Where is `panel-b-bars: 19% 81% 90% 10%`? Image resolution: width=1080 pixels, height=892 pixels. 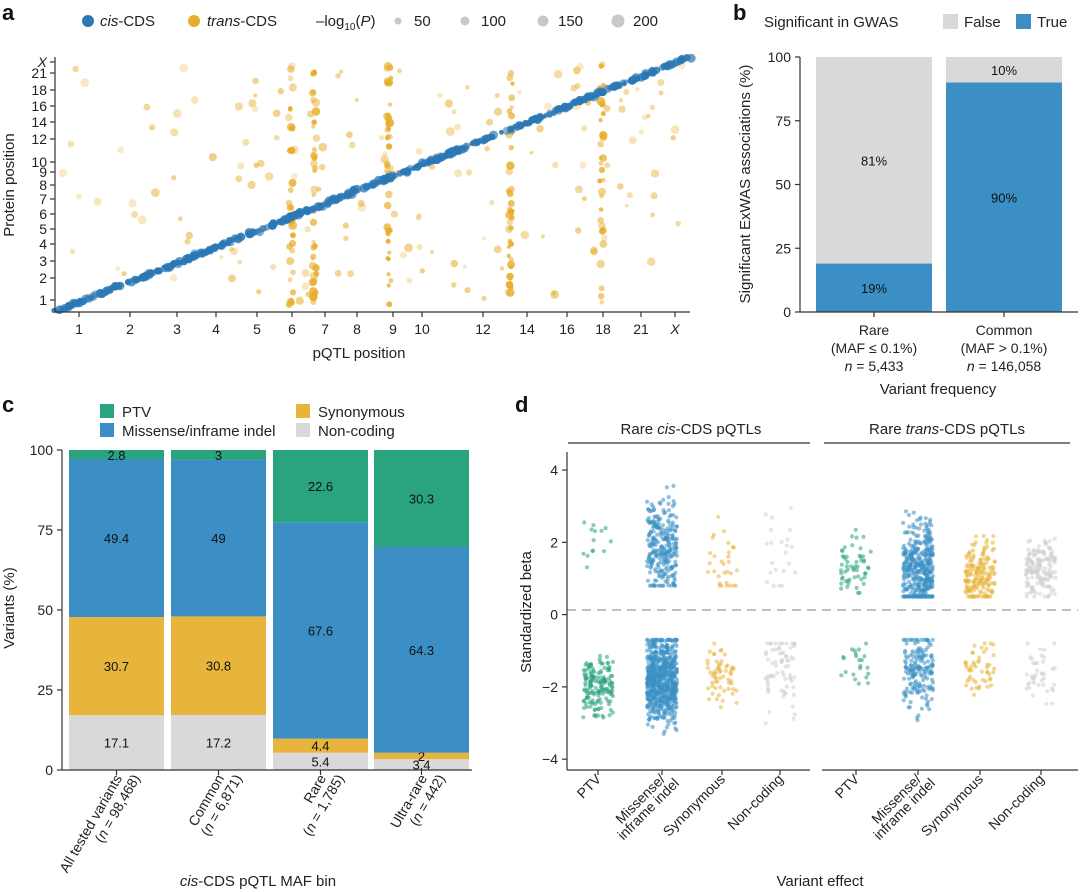
panel-b-bars: 19% 81% 90% 10% is located at coordinates (939, 184).